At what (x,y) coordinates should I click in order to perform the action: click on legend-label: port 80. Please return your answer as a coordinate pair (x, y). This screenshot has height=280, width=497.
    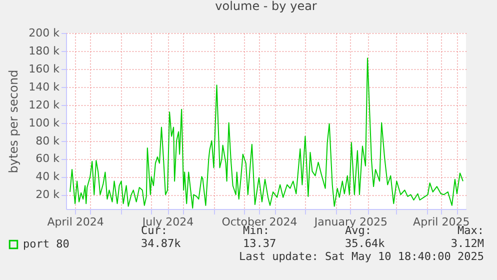
    Looking at the image, I should click on (46, 244).